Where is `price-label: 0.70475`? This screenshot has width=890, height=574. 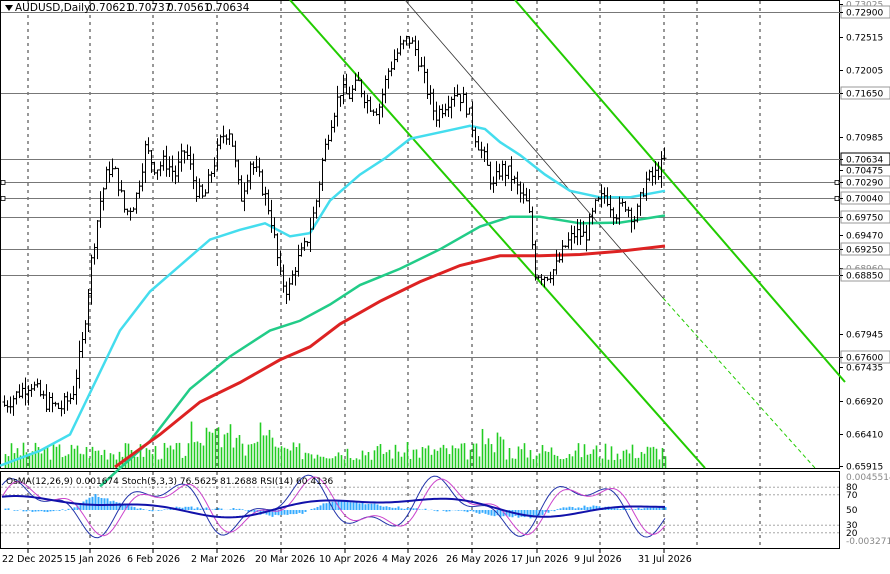
price-label: 0.70475 is located at coordinates (861, 172).